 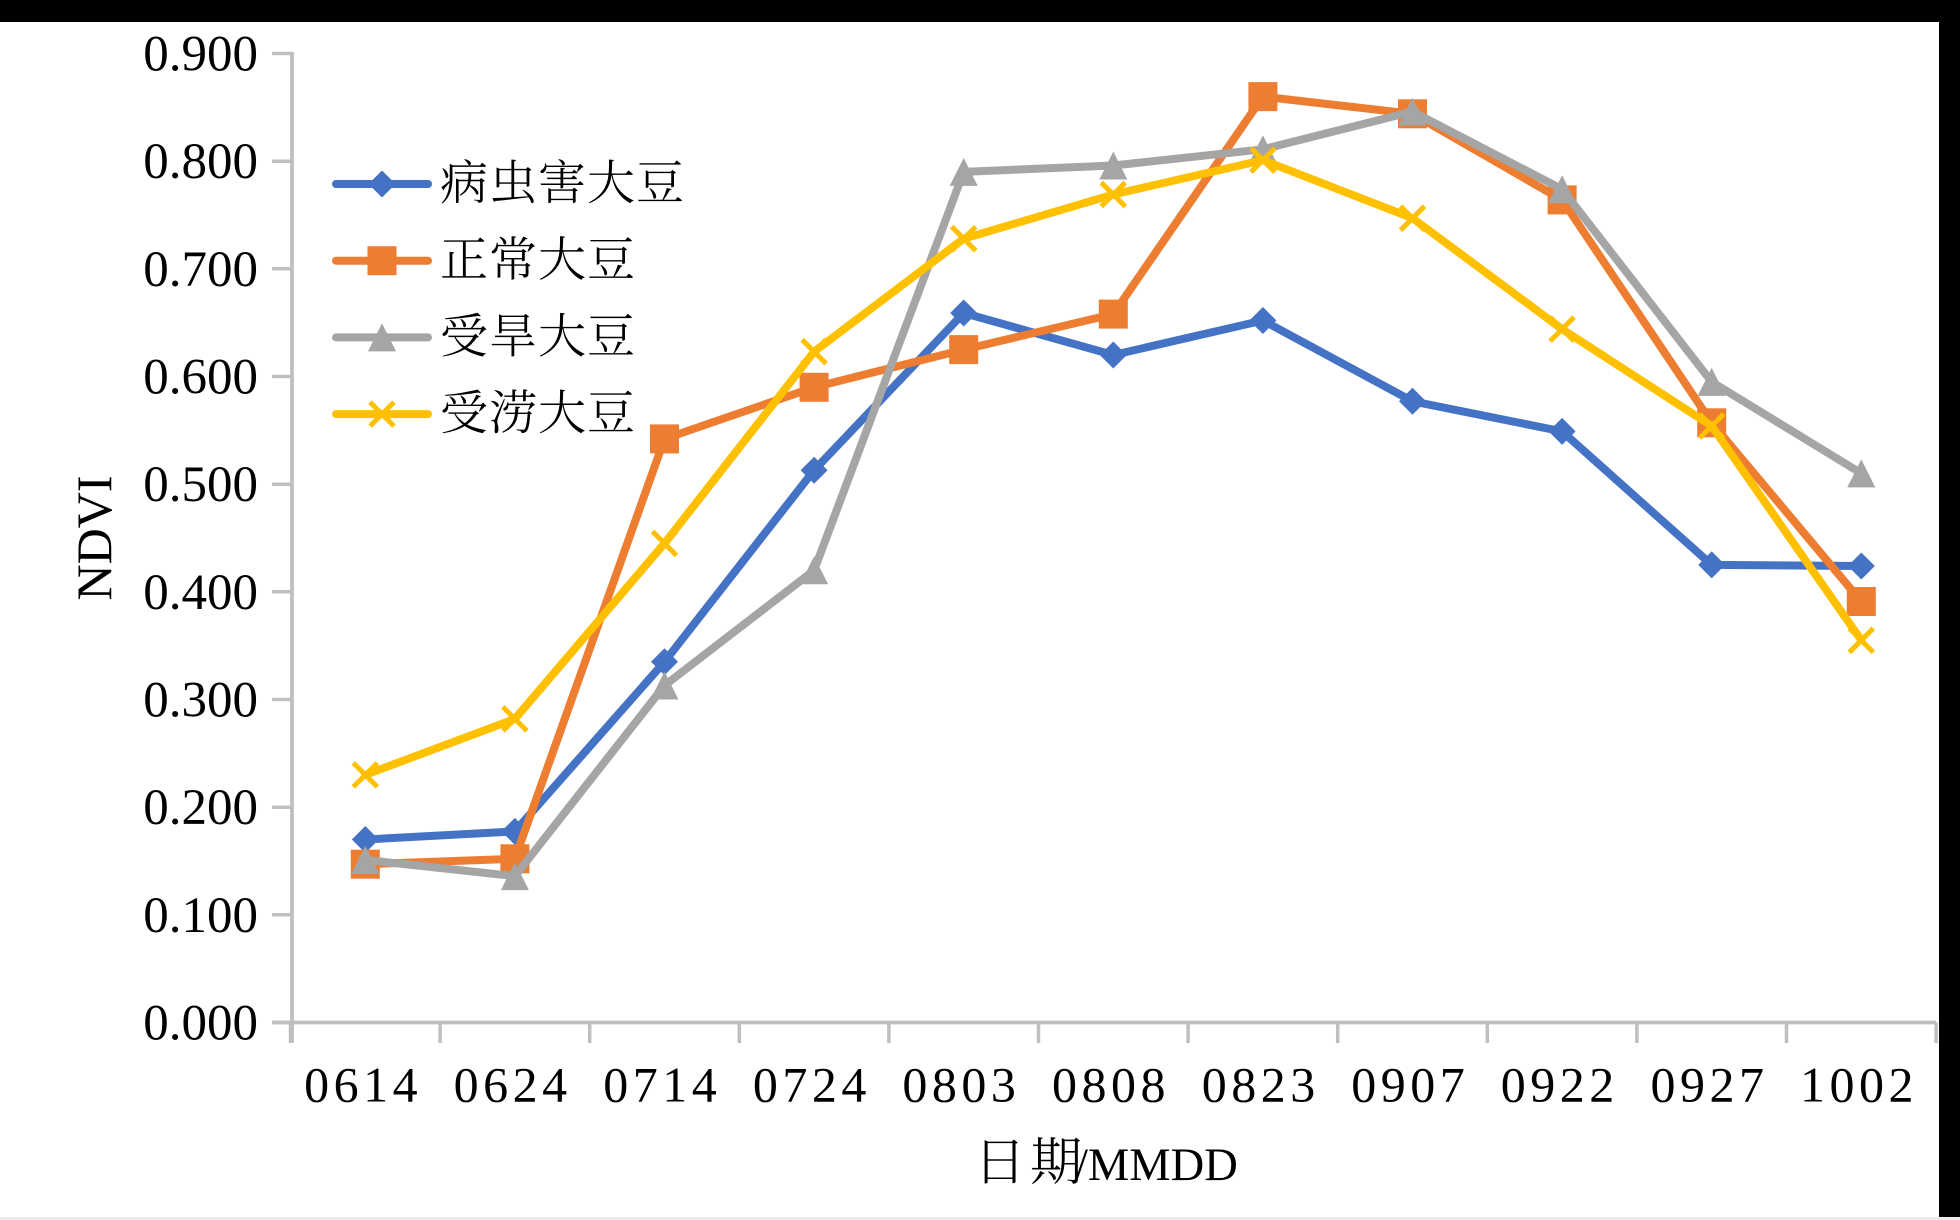 What do you see at coordinates (961, 1085) in the screenshot?
I see `svg-text: 0803` at bounding box center [961, 1085].